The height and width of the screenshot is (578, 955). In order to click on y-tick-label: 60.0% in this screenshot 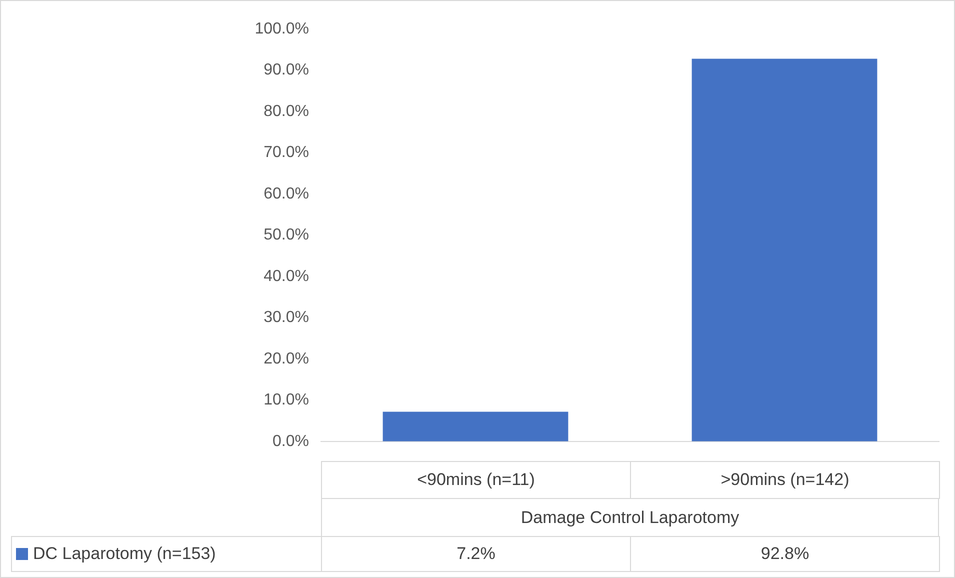, I will do `click(286, 193)`.